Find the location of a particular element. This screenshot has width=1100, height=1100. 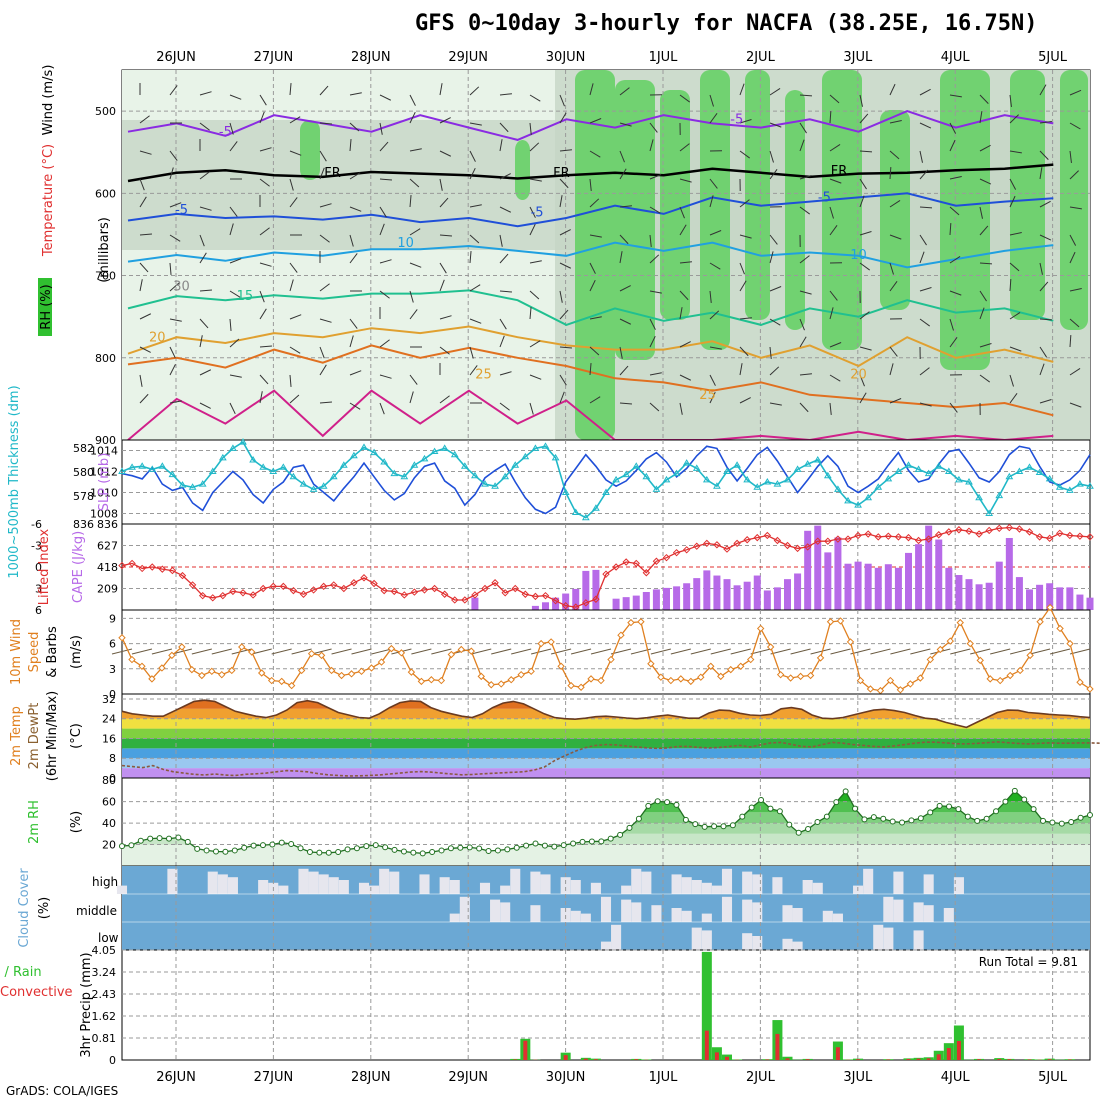

cloud-high-label: high is located at coordinates (105, 882).